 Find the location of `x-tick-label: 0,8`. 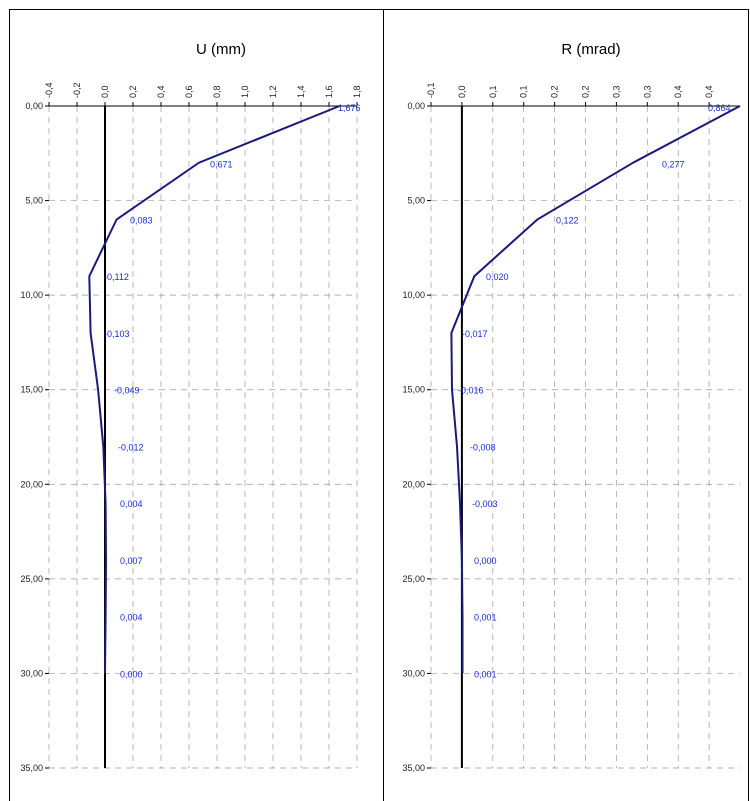

x-tick-label: 0,8 is located at coordinates (217, 91).